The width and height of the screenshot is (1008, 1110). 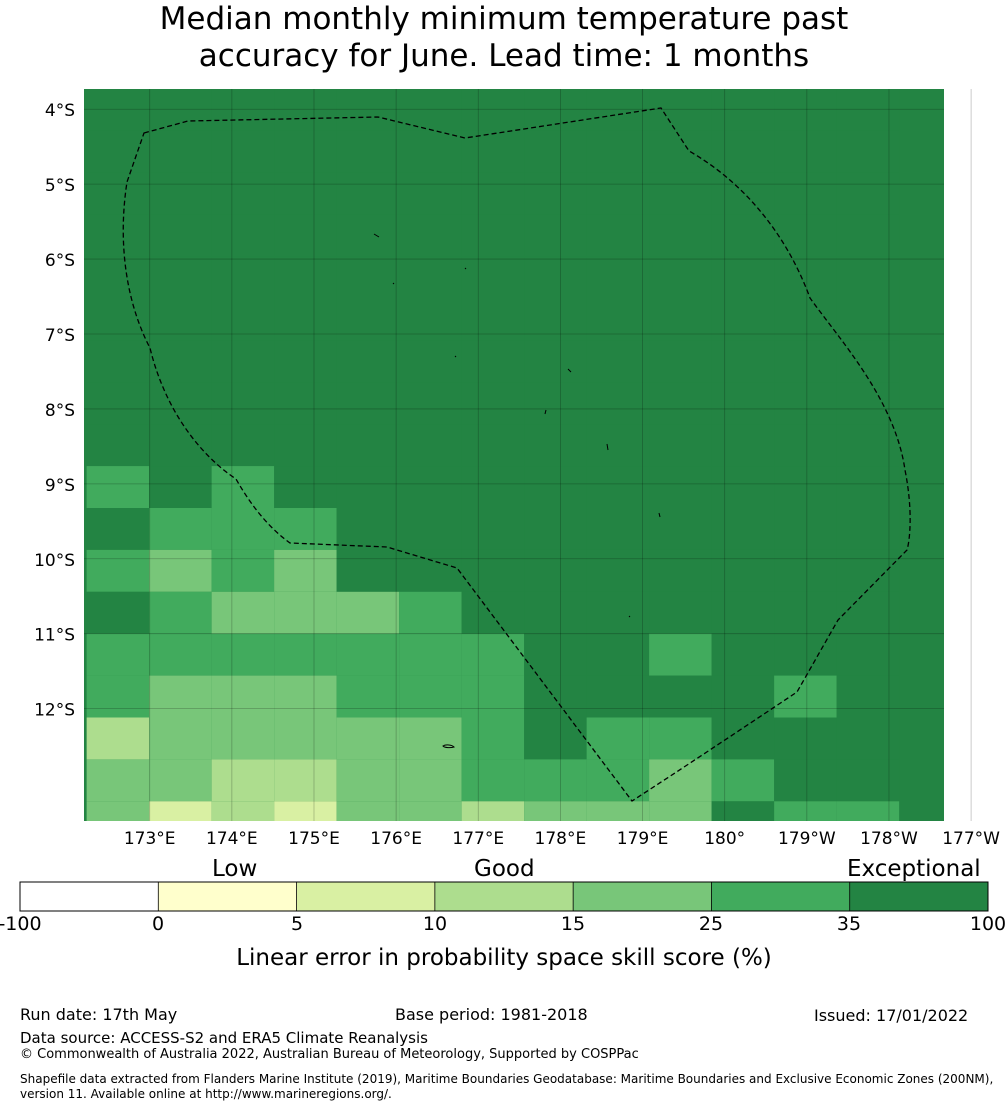 What do you see at coordinates (988, 924) in the screenshot?
I see `colorbar-tick-label: 100` at bounding box center [988, 924].